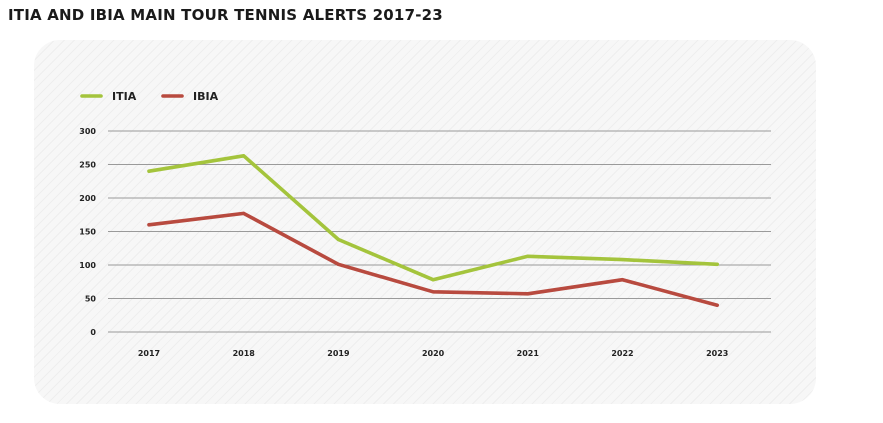  What do you see at coordinates (528, 353) in the screenshot?
I see `x-tick-label: 2021` at bounding box center [528, 353].